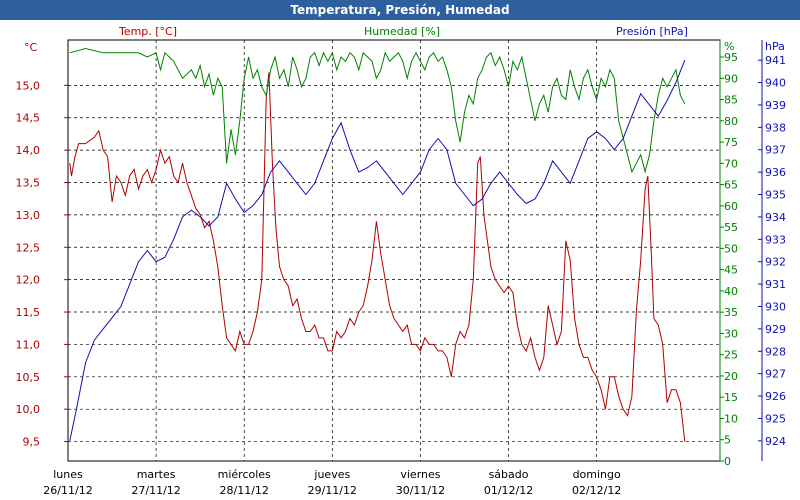  What do you see at coordinates (652, 31) in the screenshot?
I see `legend-pressure: Presión [hPa]` at bounding box center [652, 31].